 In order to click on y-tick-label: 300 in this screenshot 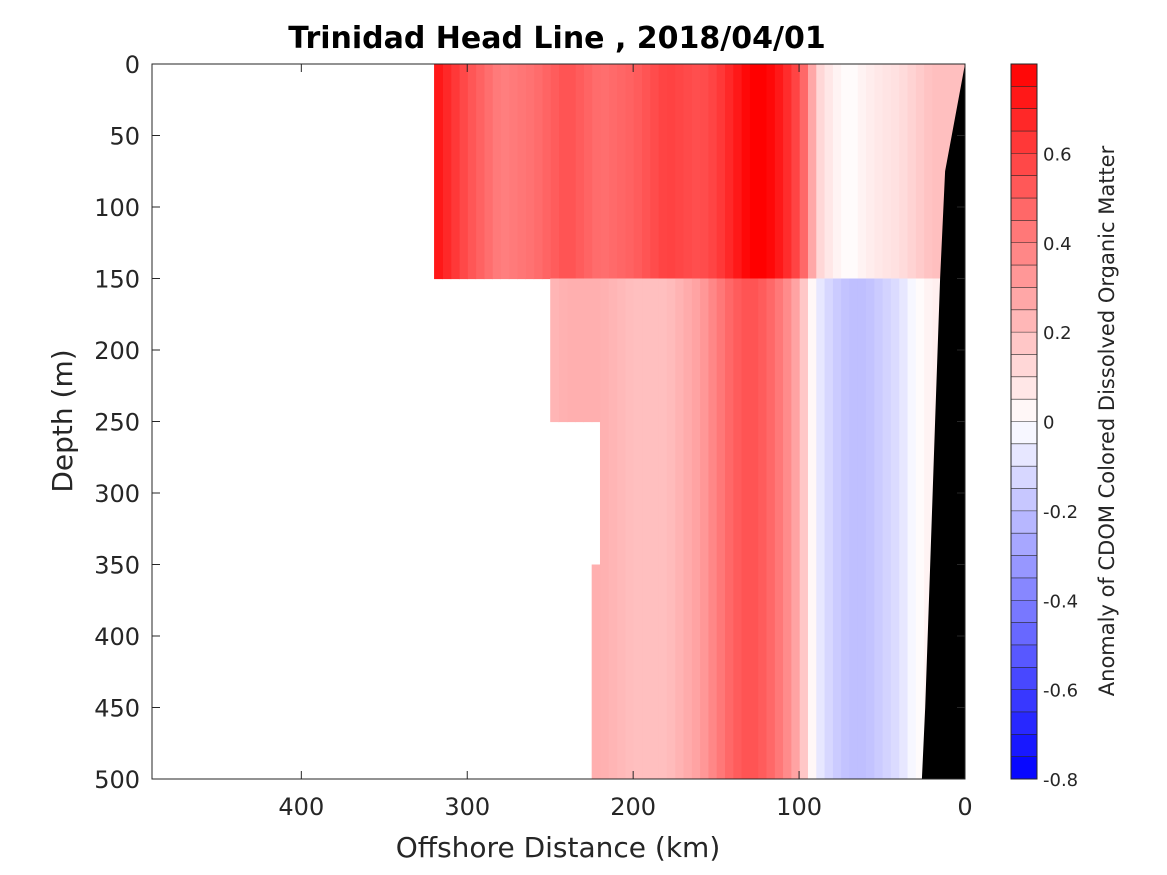, I will do `click(117, 494)`.